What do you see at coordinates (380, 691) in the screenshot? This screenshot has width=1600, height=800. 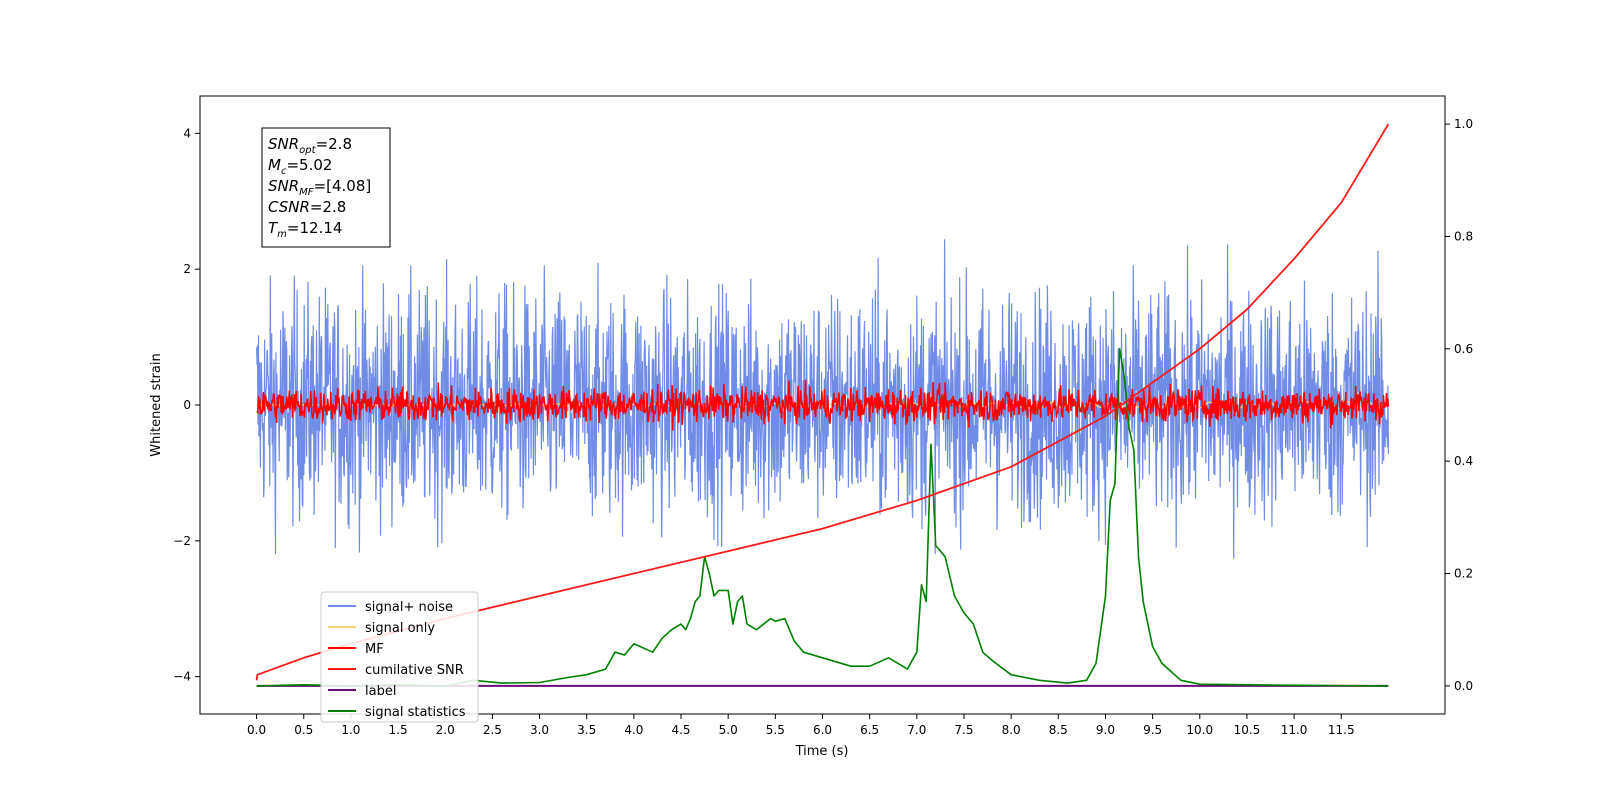 I see `legend-entry: label` at bounding box center [380, 691].